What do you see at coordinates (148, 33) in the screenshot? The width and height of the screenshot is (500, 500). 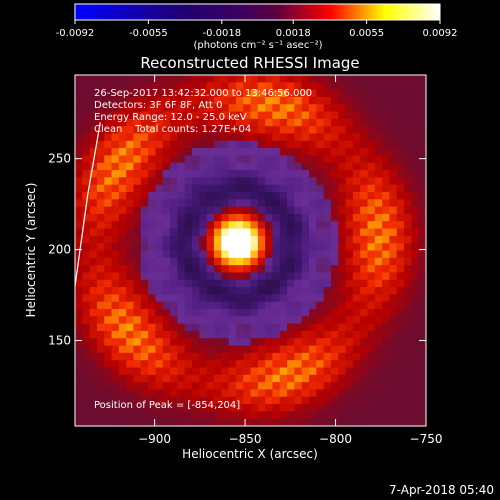 I see `colorbar-tick-label: -0.0055` at bounding box center [148, 33].